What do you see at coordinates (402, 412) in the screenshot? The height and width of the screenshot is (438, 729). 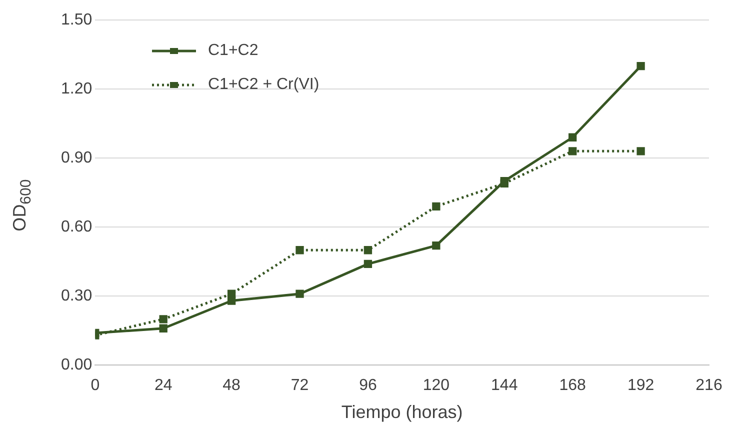 I see `x-axis-title: Tiempo (horas)` at bounding box center [402, 412].